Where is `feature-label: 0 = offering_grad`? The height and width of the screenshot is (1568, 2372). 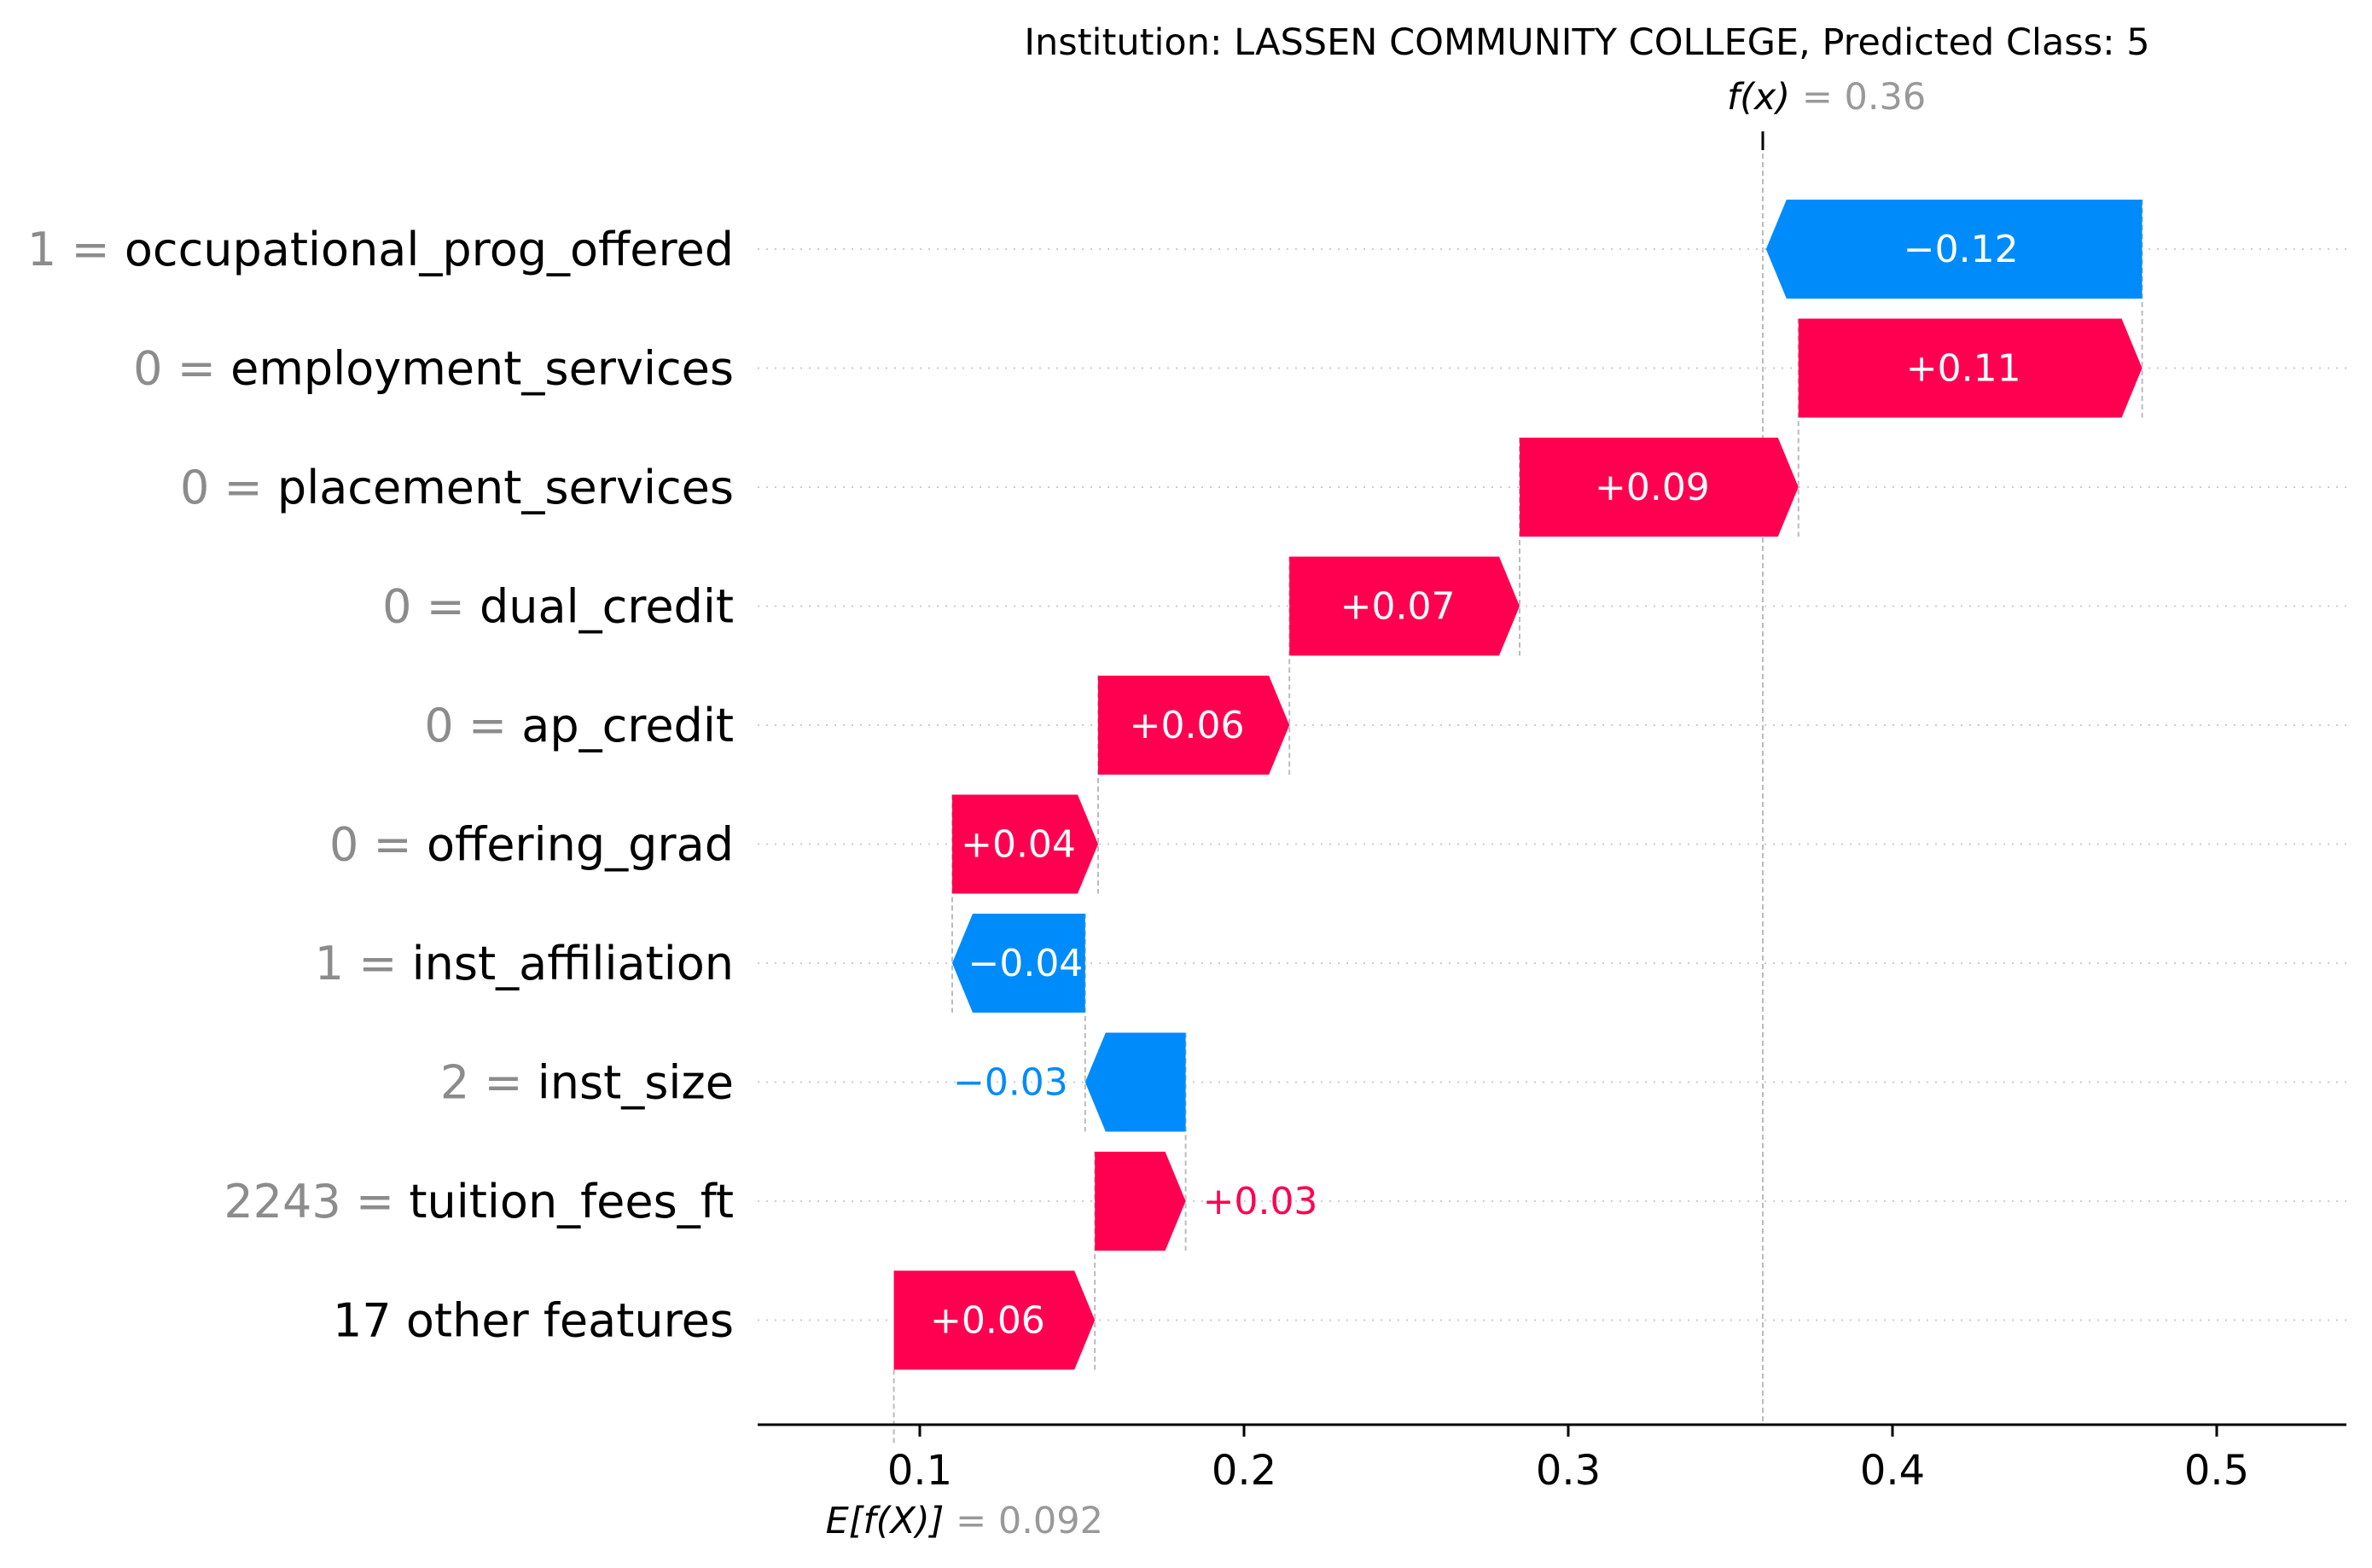
feature-label: 0 = offering_grad is located at coordinates (531, 845).